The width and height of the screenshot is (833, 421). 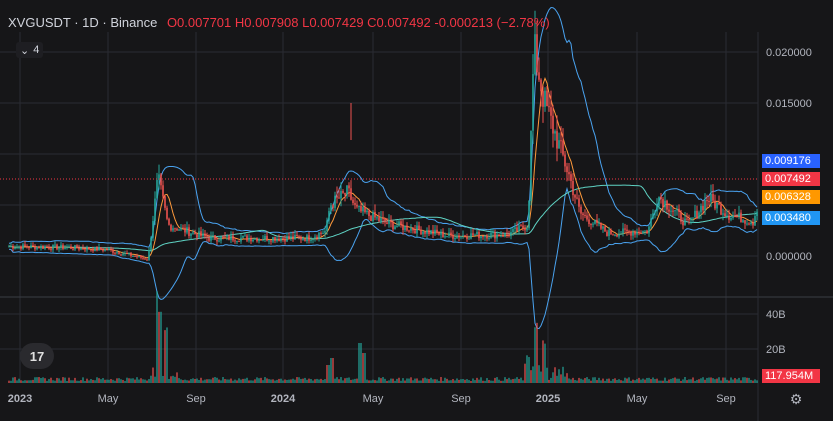 What do you see at coordinates (776, 315) in the screenshot?
I see `volume-axis-tick: 40B` at bounding box center [776, 315].